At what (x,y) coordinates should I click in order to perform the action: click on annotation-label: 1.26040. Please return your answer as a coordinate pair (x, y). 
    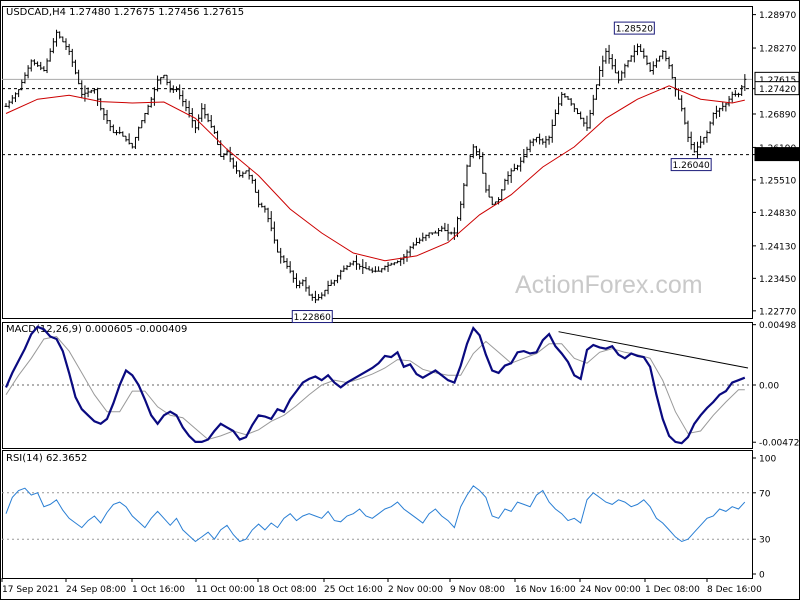
    Looking at the image, I should click on (691, 166).